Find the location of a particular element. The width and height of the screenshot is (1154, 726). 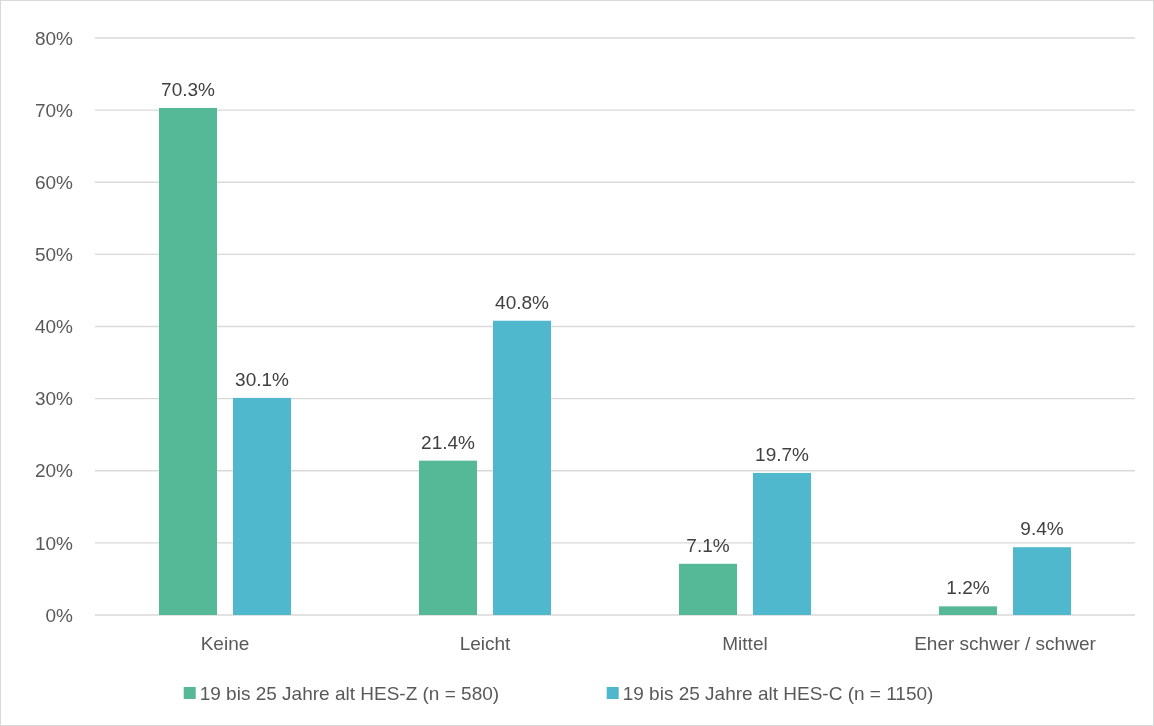

text: 21.4% is located at coordinates (448, 442).